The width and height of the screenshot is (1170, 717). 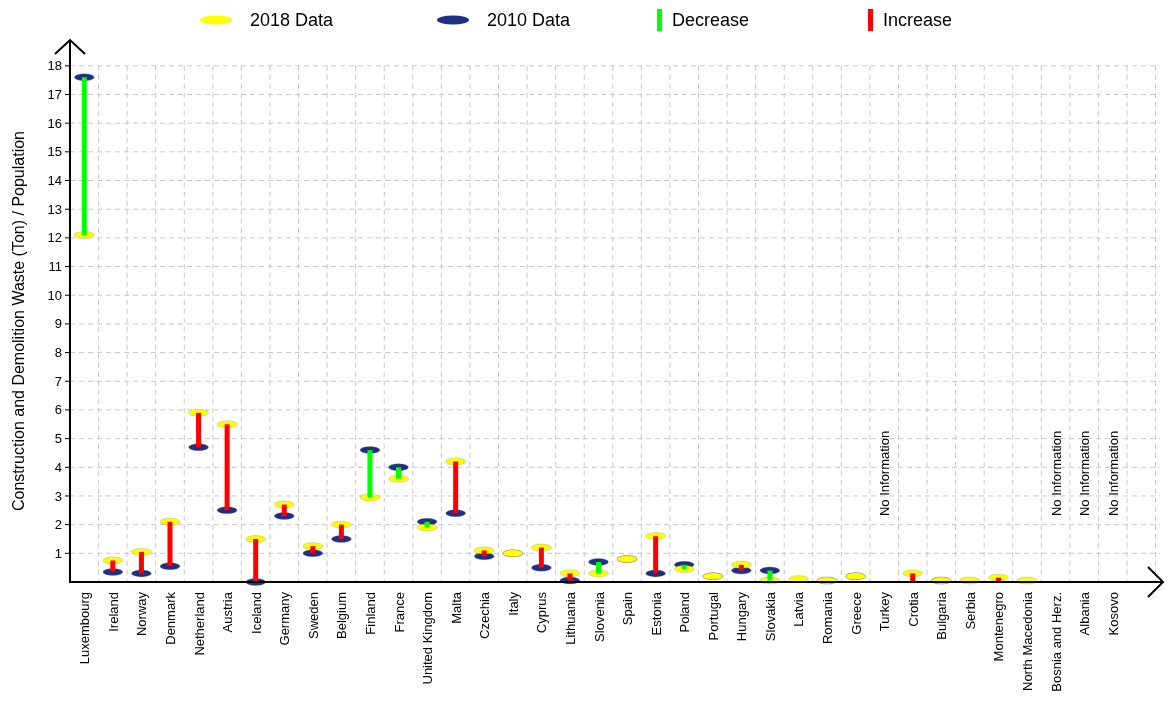 What do you see at coordinates (428, 638) in the screenshot?
I see `x-tick-label: United Kingdom` at bounding box center [428, 638].